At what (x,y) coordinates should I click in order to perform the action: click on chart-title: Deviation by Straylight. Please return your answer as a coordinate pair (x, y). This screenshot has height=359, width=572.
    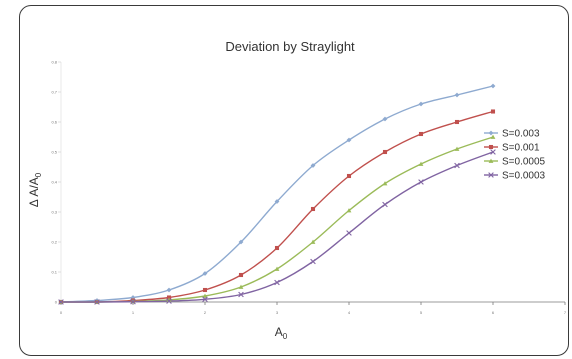
    Looking at the image, I should click on (290, 46).